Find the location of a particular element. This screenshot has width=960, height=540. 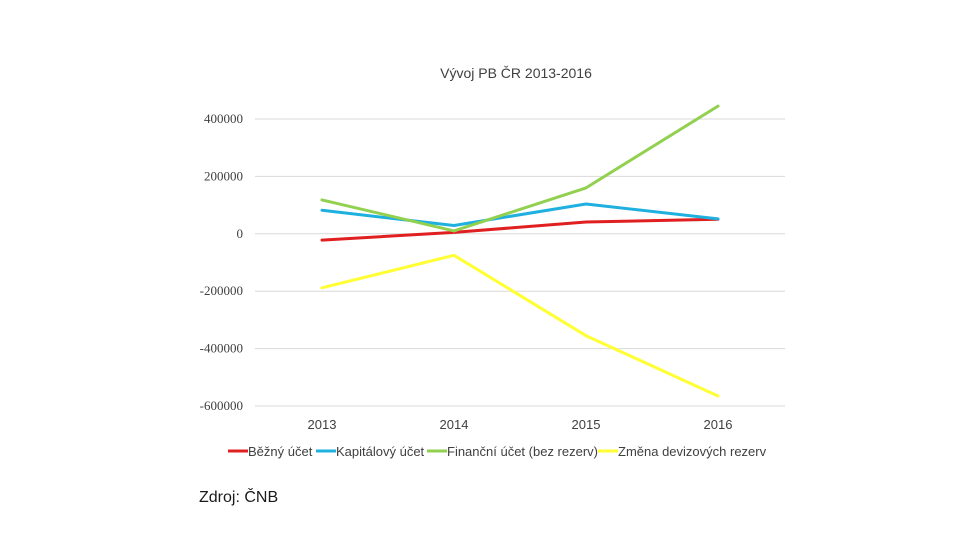

y-tick-label: 0 is located at coordinates (240, 233).